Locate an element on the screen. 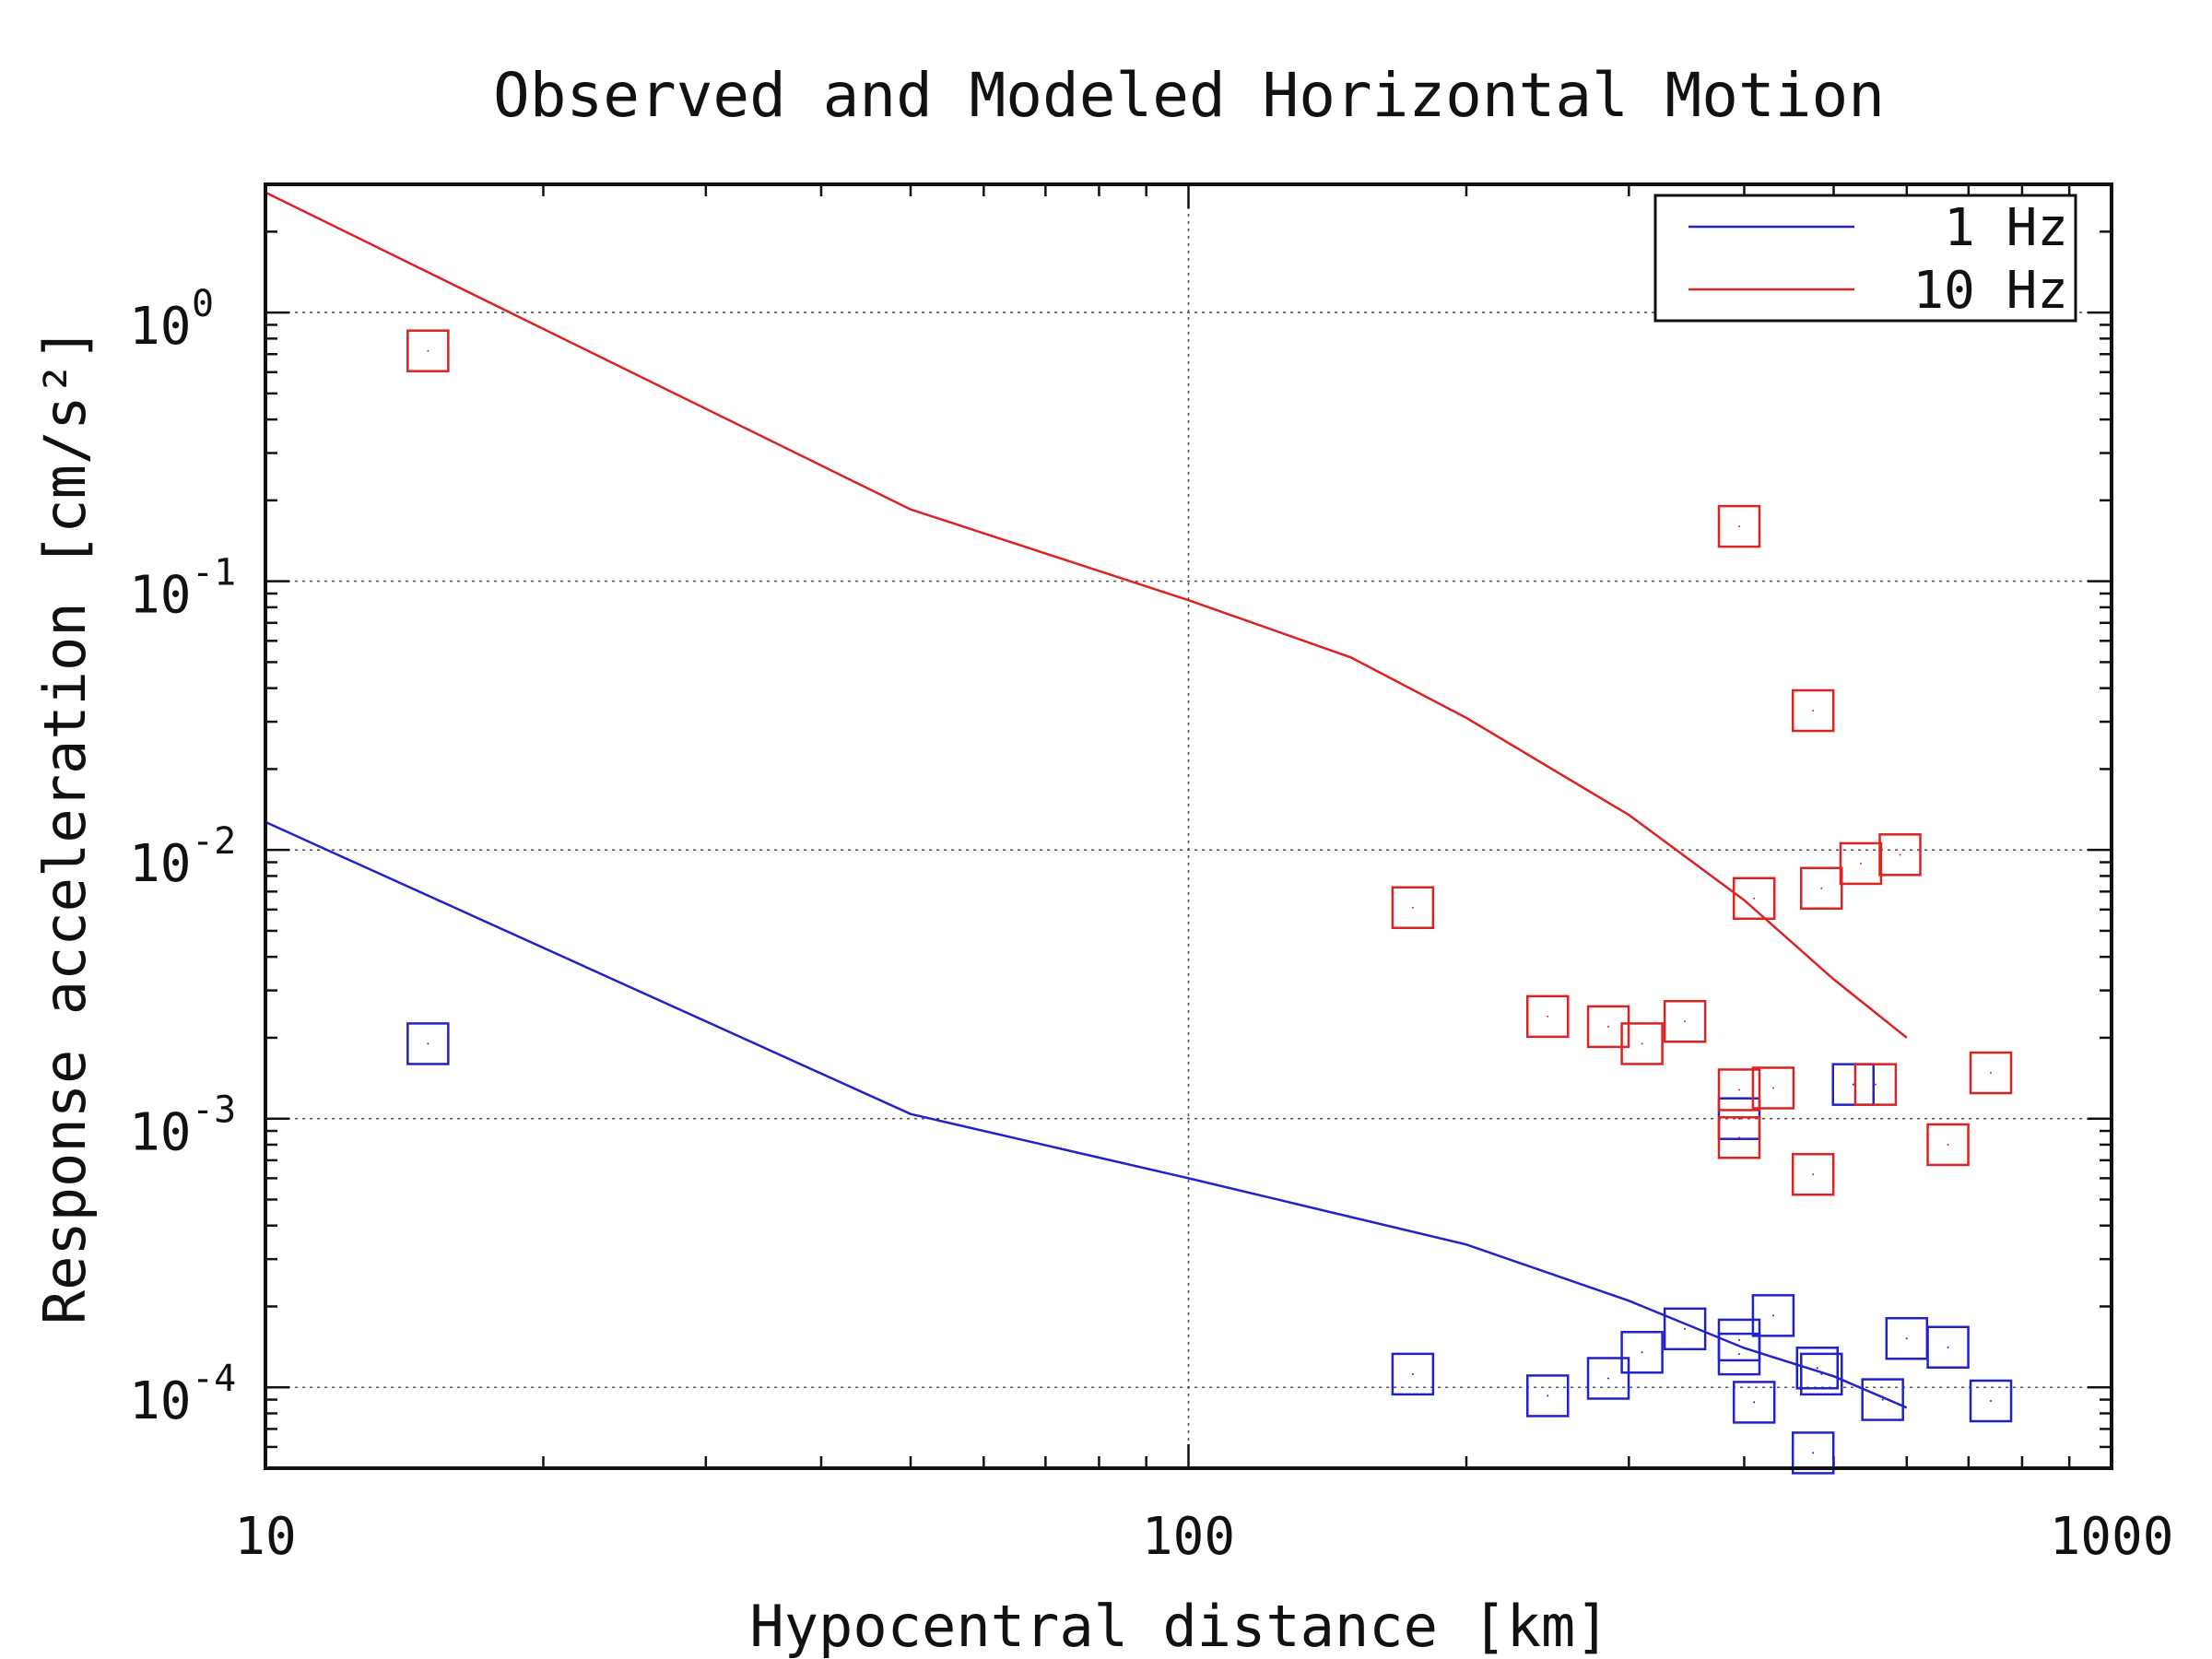  legend-label-1hz: 1 Hz is located at coordinates (2006, 228).